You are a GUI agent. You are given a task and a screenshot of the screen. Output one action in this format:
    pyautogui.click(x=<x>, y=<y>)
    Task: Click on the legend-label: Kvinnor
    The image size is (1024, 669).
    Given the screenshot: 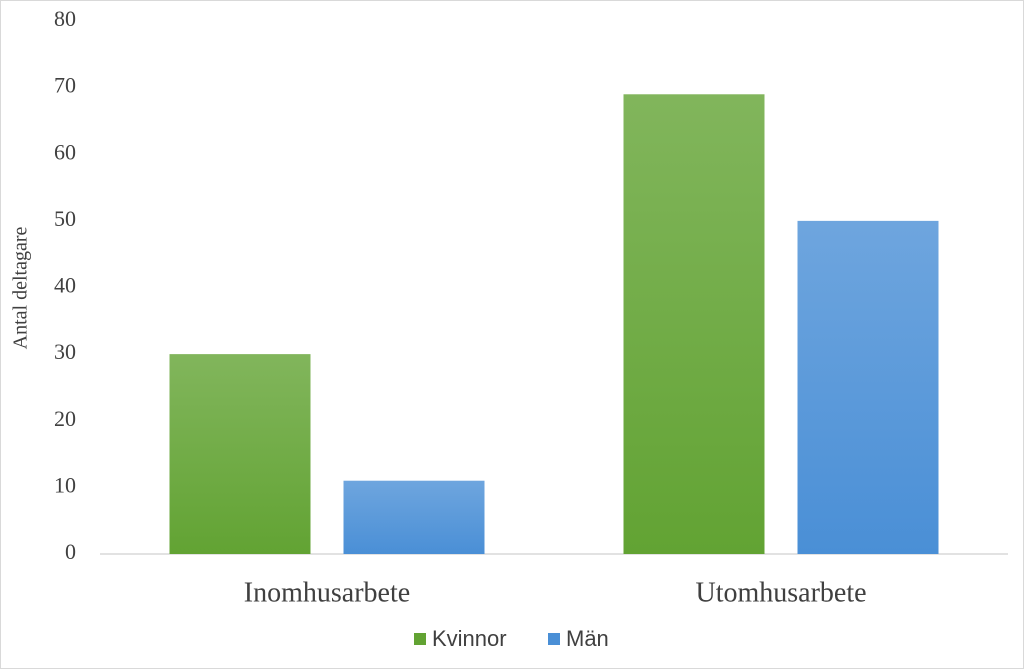 What is the action you would take?
    pyautogui.click(x=469, y=638)
    